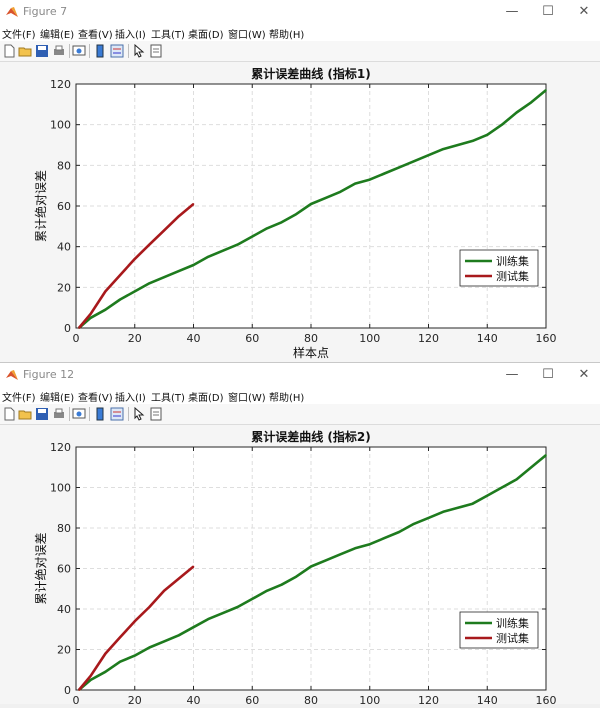 The height and width of the screenshot is (708, 600). Describe the element at coordinates (512, 623) in the screenshot. I see `legend-label: 训练集` at that location.